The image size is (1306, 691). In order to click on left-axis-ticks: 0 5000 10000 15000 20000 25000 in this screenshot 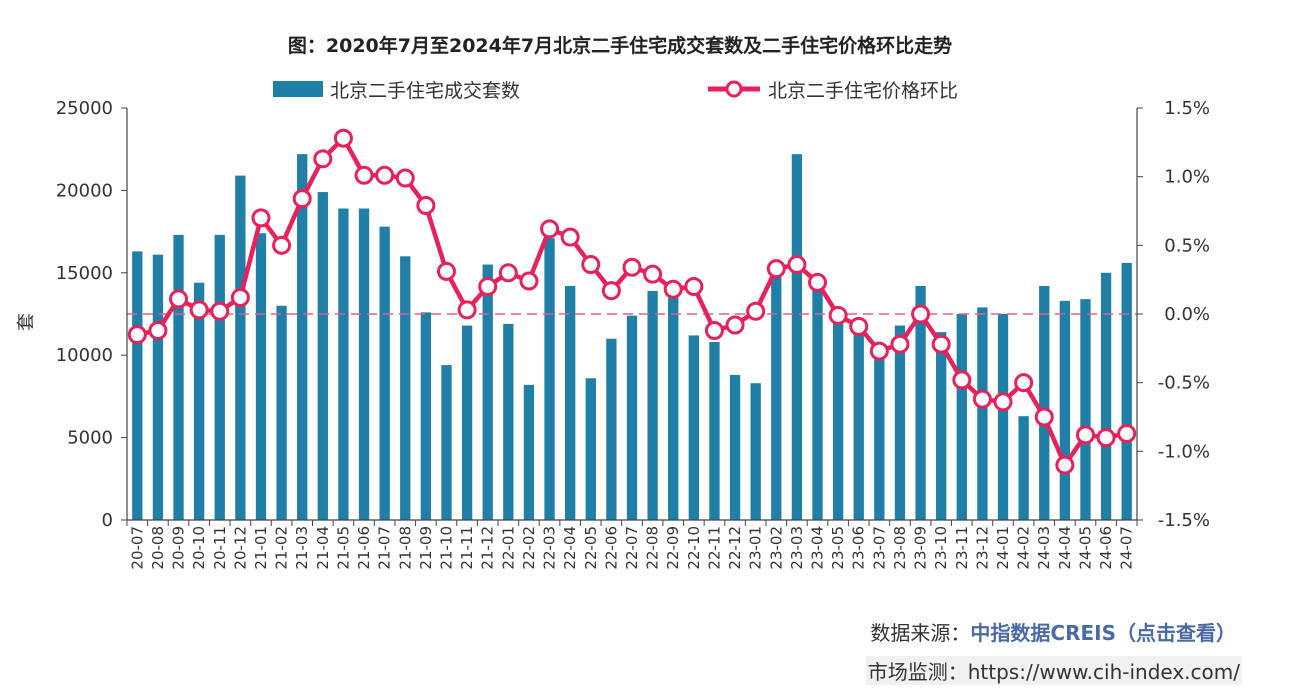, I will do `click(91, 314)`.